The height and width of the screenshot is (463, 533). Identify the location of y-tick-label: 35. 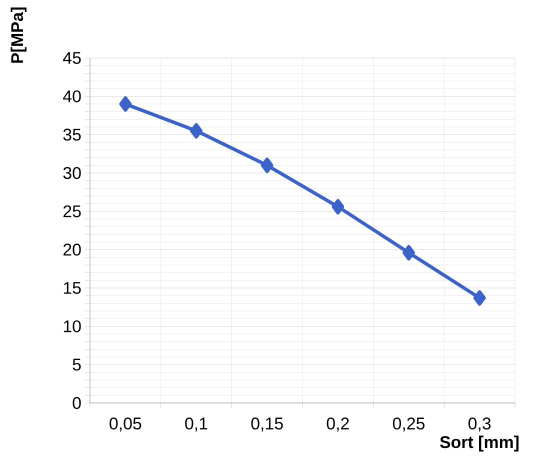
(72, 134).